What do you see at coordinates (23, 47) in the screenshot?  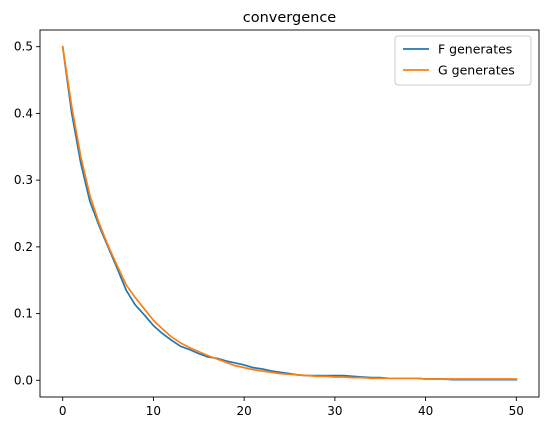 I see `y-tick-label: 0.5` at bounding box center [23, 47].